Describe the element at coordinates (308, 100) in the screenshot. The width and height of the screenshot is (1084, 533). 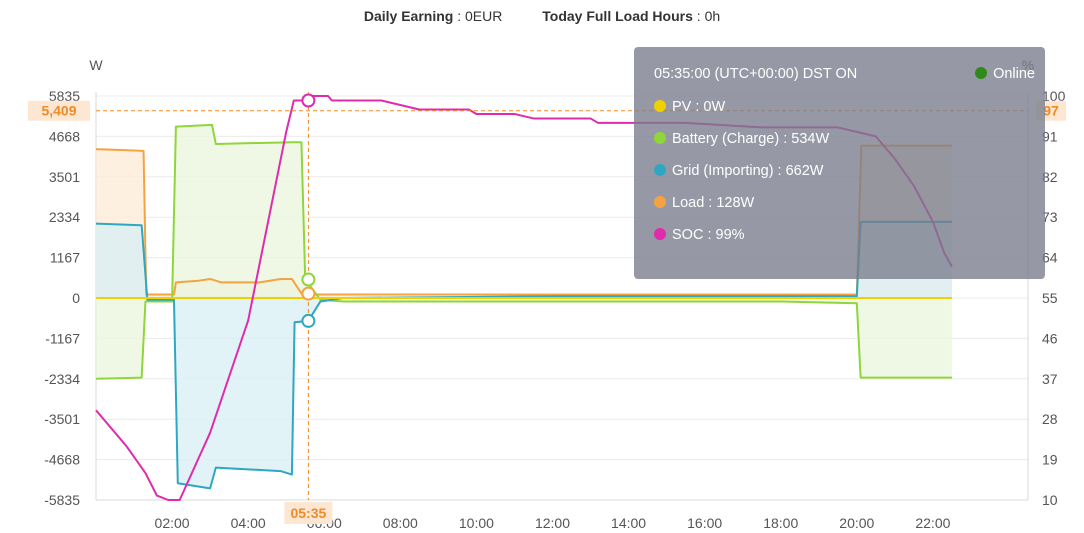
I see `marker-soc` at that location.